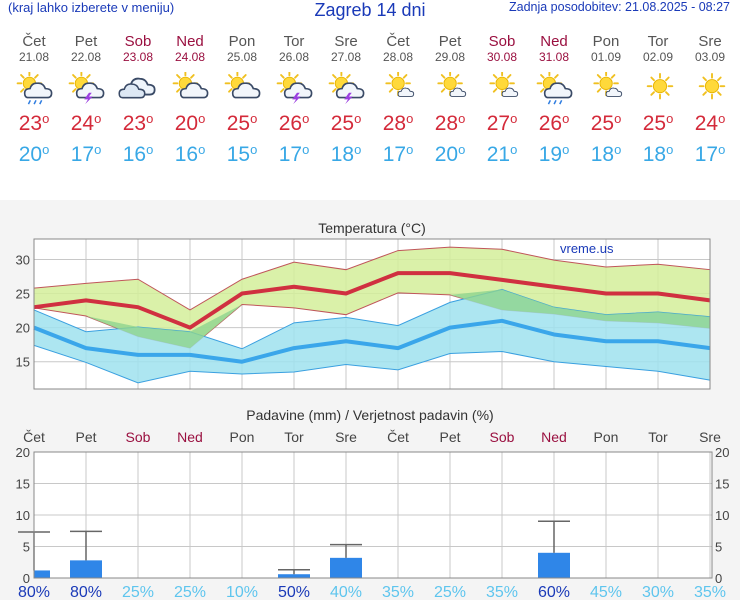 Image resolution: width=740 pixels, height=600 pixels. I want to click on rain-probability: 10%, so click(242, 592).